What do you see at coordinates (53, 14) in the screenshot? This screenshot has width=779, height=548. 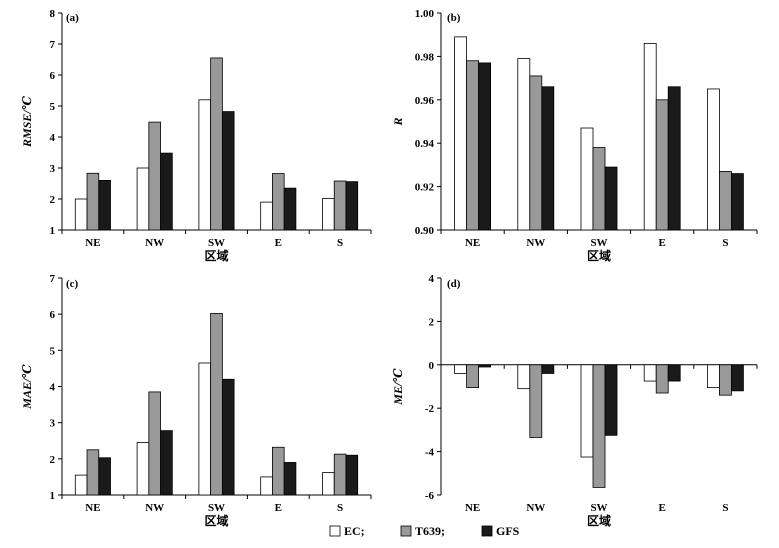 I see `y-tick-label: 8` at bounding box center [53, 14].